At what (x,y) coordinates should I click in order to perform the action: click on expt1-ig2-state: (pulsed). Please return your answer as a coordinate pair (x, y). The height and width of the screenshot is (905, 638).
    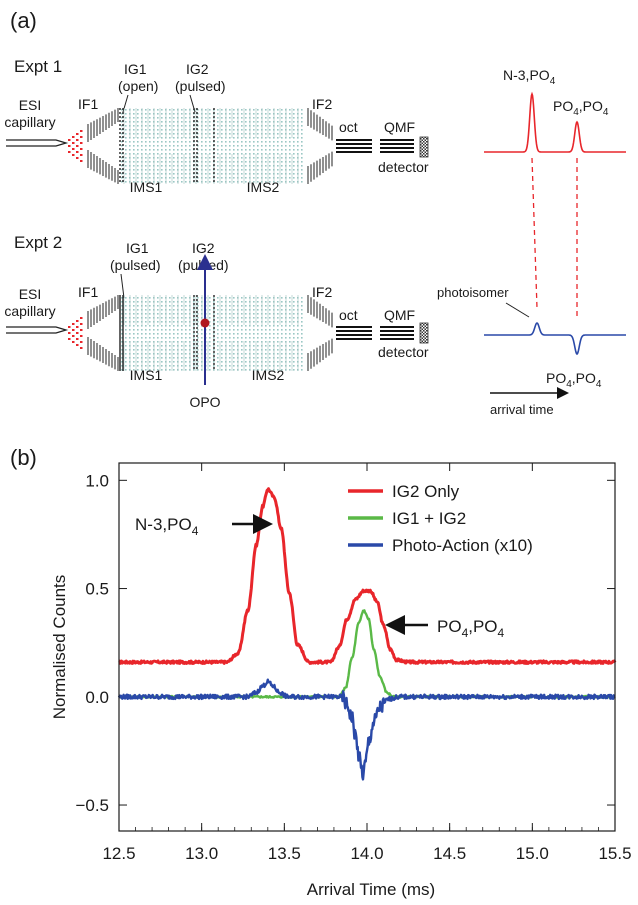
    Looking at the image, I should click on (200, 86).